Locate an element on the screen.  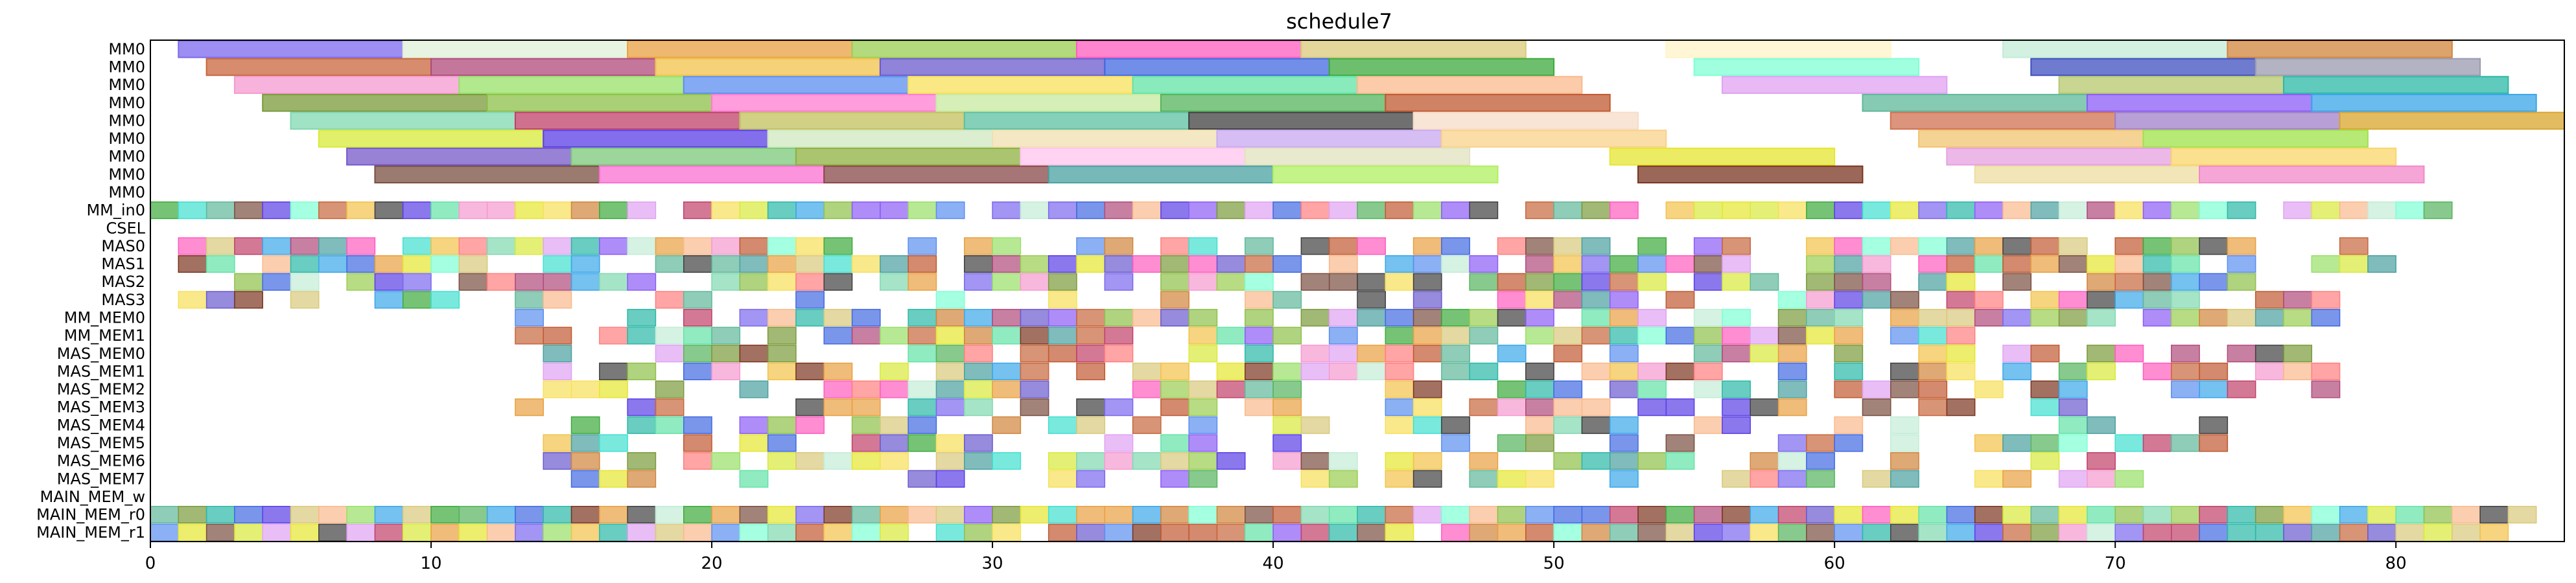
chart-title: schedule7 is located at coordinates (1339, 21).